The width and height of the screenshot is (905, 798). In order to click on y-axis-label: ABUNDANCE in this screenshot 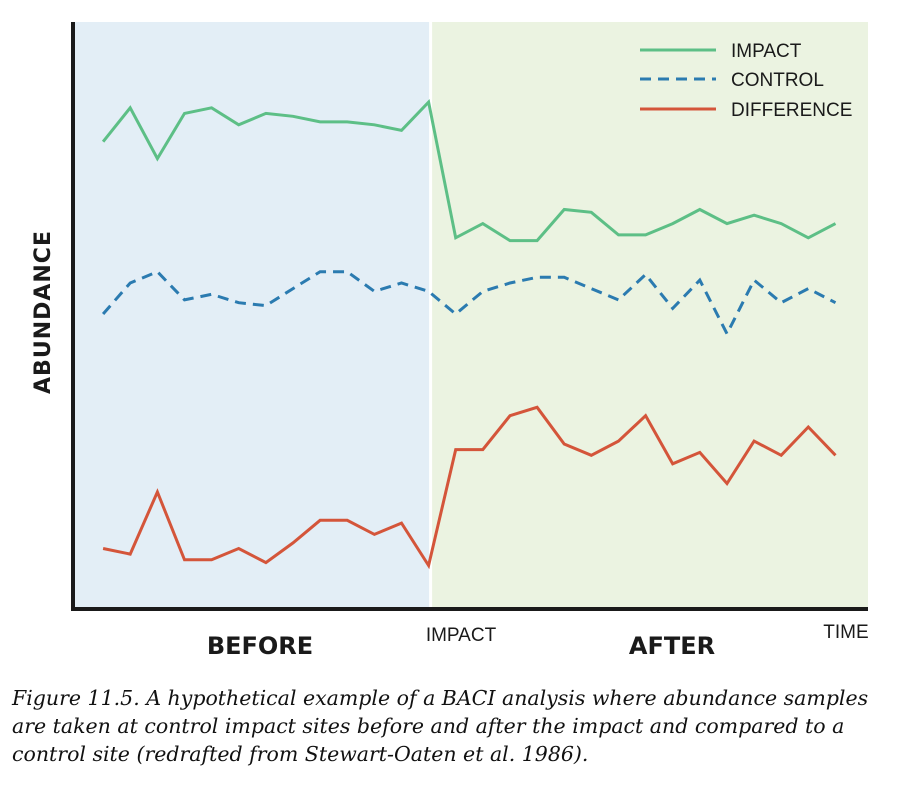, I will do `click(43, 312)`.